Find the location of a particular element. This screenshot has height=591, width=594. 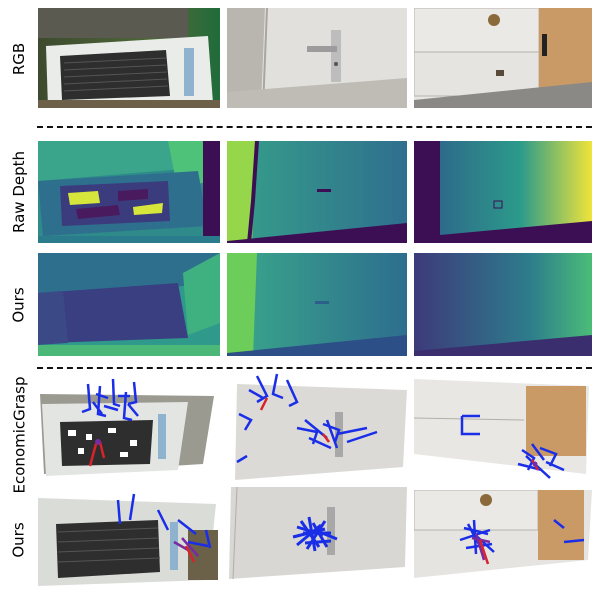

rgb-image-microwave is located at coordinates (129, 58).